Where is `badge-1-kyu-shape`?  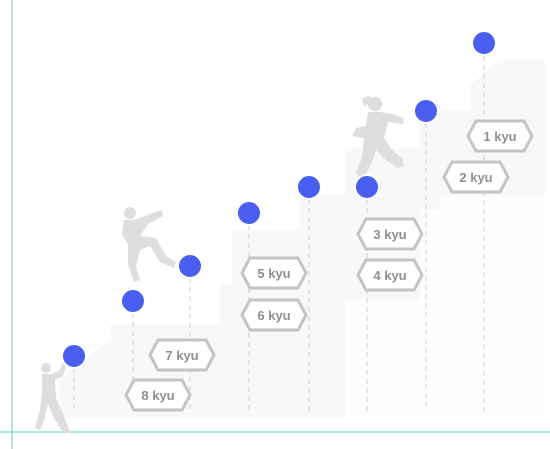 badge-1-kyu-shape is located at coordinates (500, 136).